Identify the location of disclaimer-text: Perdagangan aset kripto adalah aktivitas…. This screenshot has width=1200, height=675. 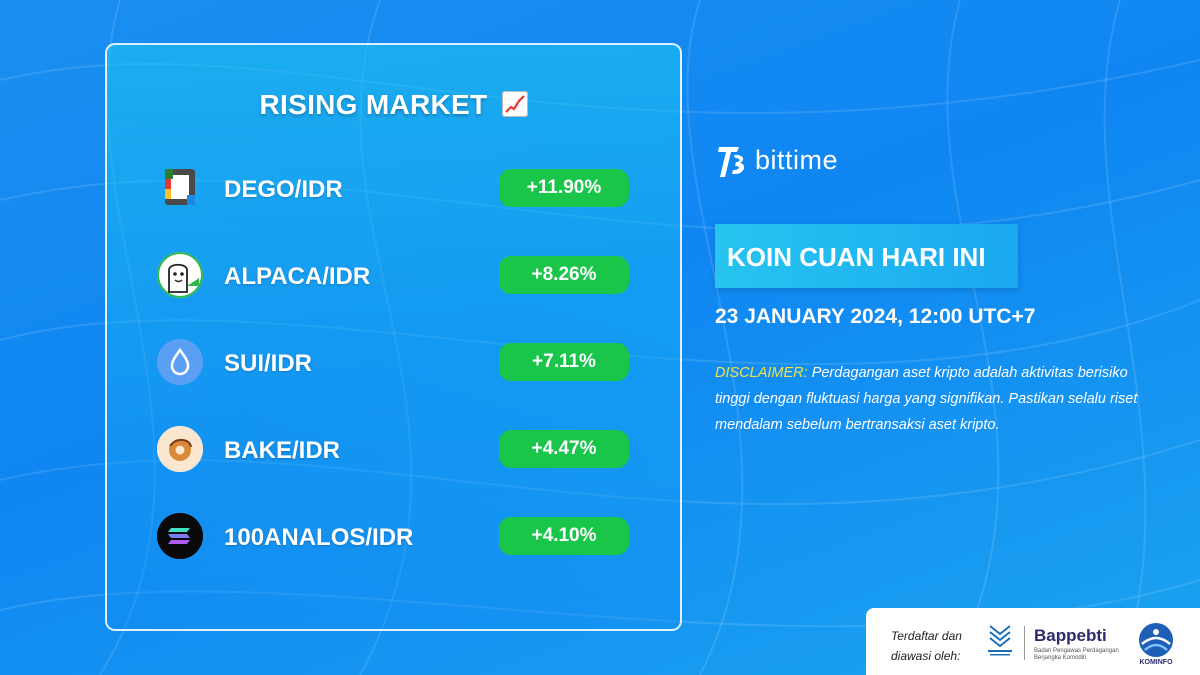
(926, 399).